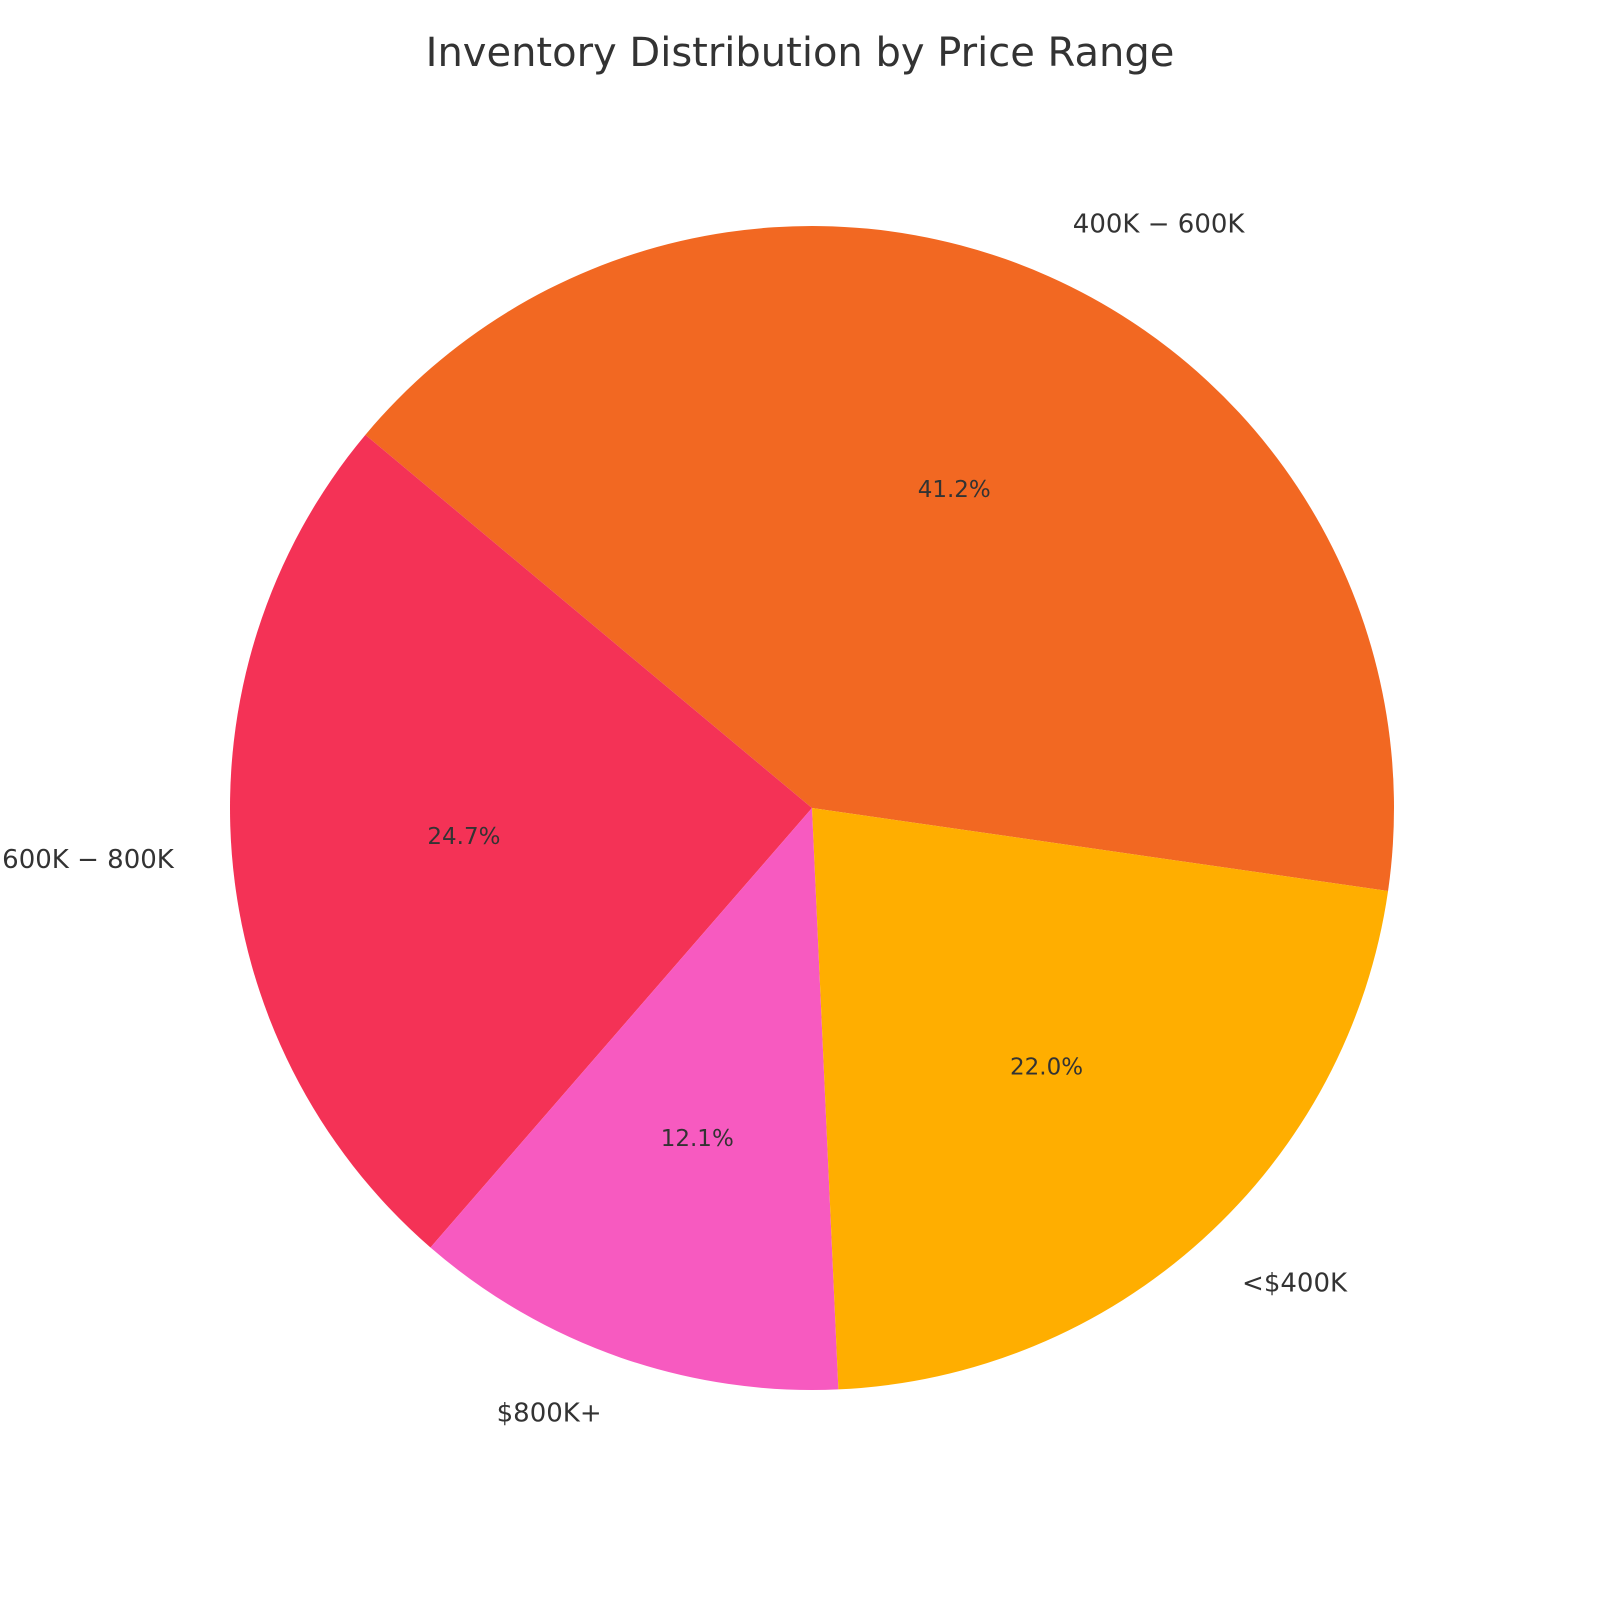  Describe the element at coordinates (1046, 1068) in the screenshot. I see `slice-percent-3: 22.0%` at that location.